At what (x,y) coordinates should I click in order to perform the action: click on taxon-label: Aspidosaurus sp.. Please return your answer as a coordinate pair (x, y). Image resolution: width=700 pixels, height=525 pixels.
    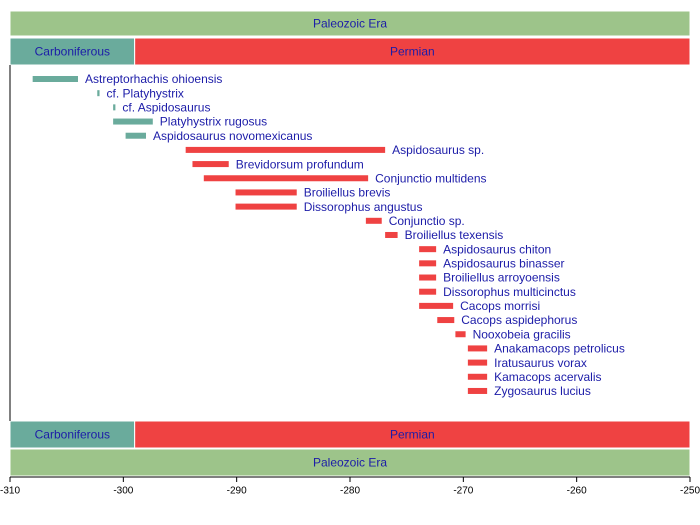
    Looking at the image, I should click on (438, 150).